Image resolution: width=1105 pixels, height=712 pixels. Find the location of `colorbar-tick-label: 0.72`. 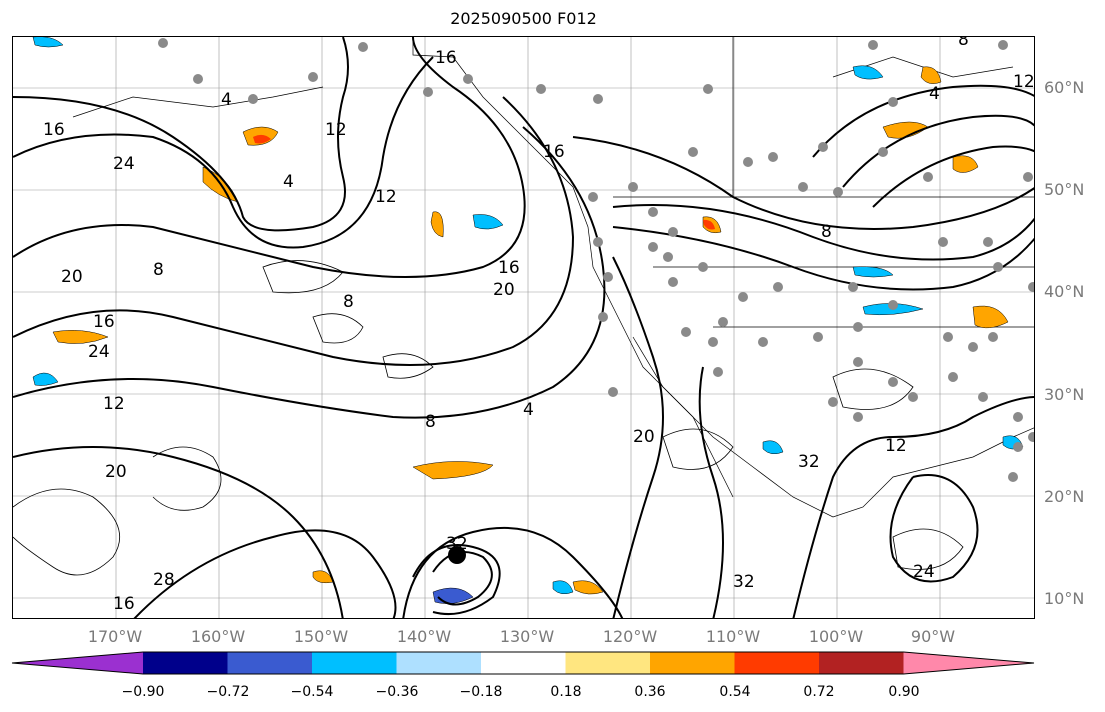

colorbar-tick-label: 0.72 is located at coordinates (819, 692).